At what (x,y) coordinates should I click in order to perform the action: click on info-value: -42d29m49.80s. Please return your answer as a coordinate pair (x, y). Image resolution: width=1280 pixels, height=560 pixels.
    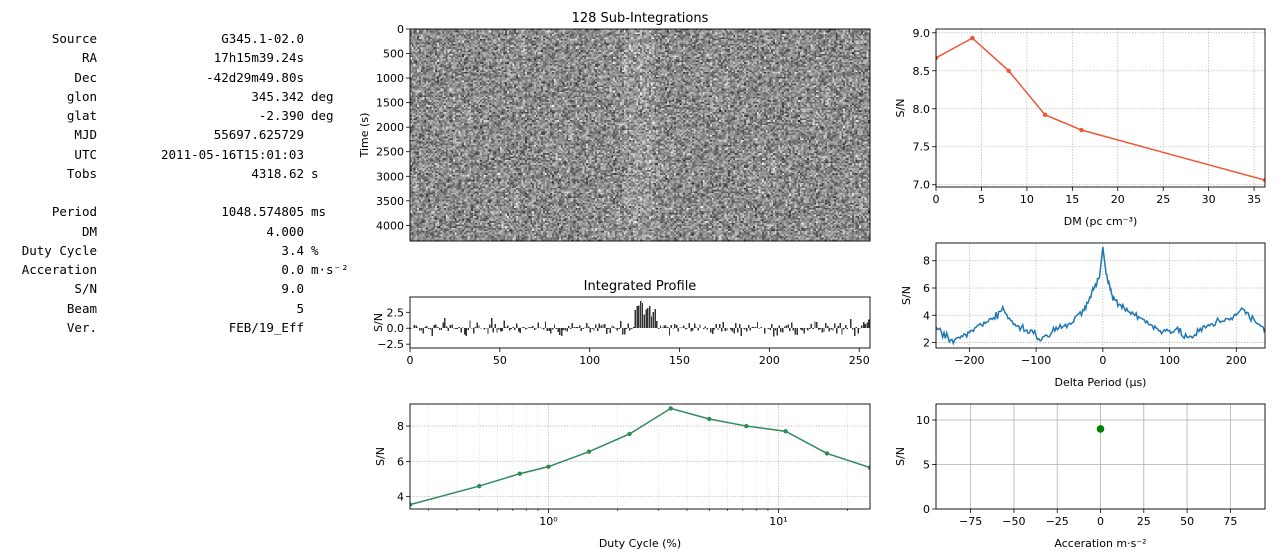
    Looking at the image, I should click on (255, 77).